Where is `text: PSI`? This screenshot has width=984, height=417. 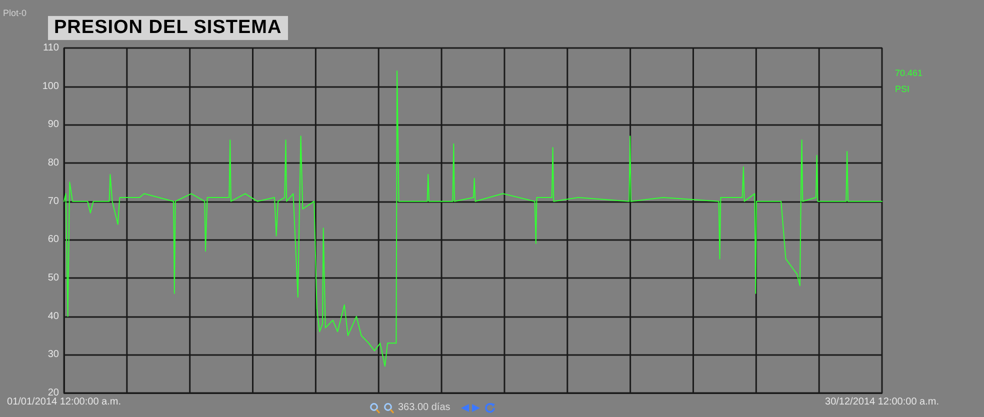
text: PSI is located at coordinates (902, 89).